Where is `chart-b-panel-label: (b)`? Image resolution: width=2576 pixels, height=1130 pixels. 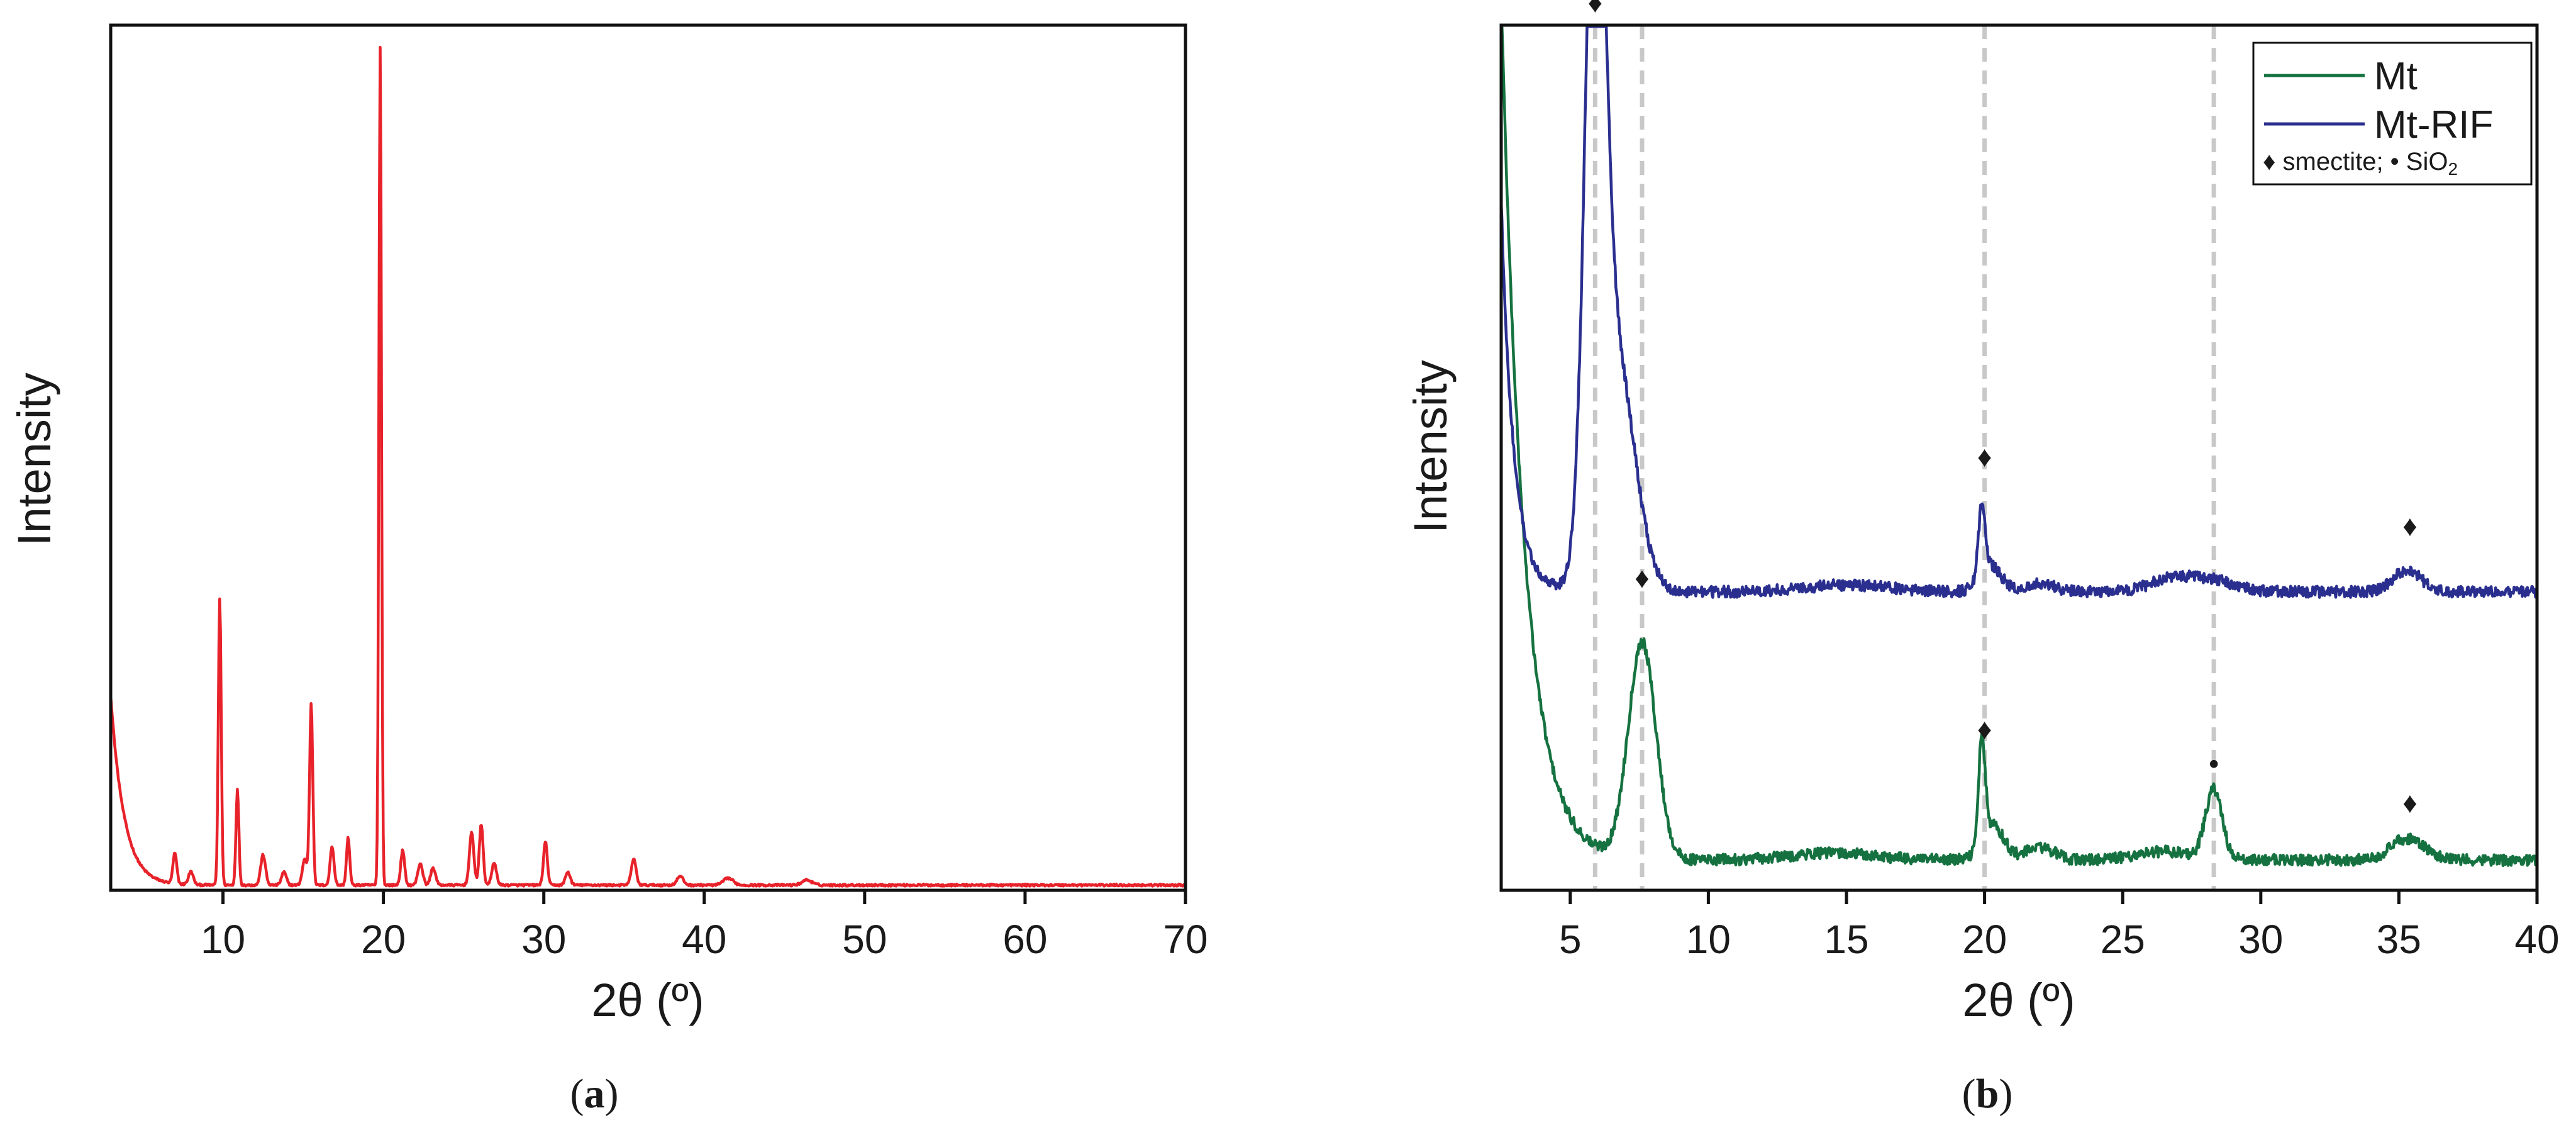 chart-b-panel-label: (b) is located at coordinates (1987, 1094).